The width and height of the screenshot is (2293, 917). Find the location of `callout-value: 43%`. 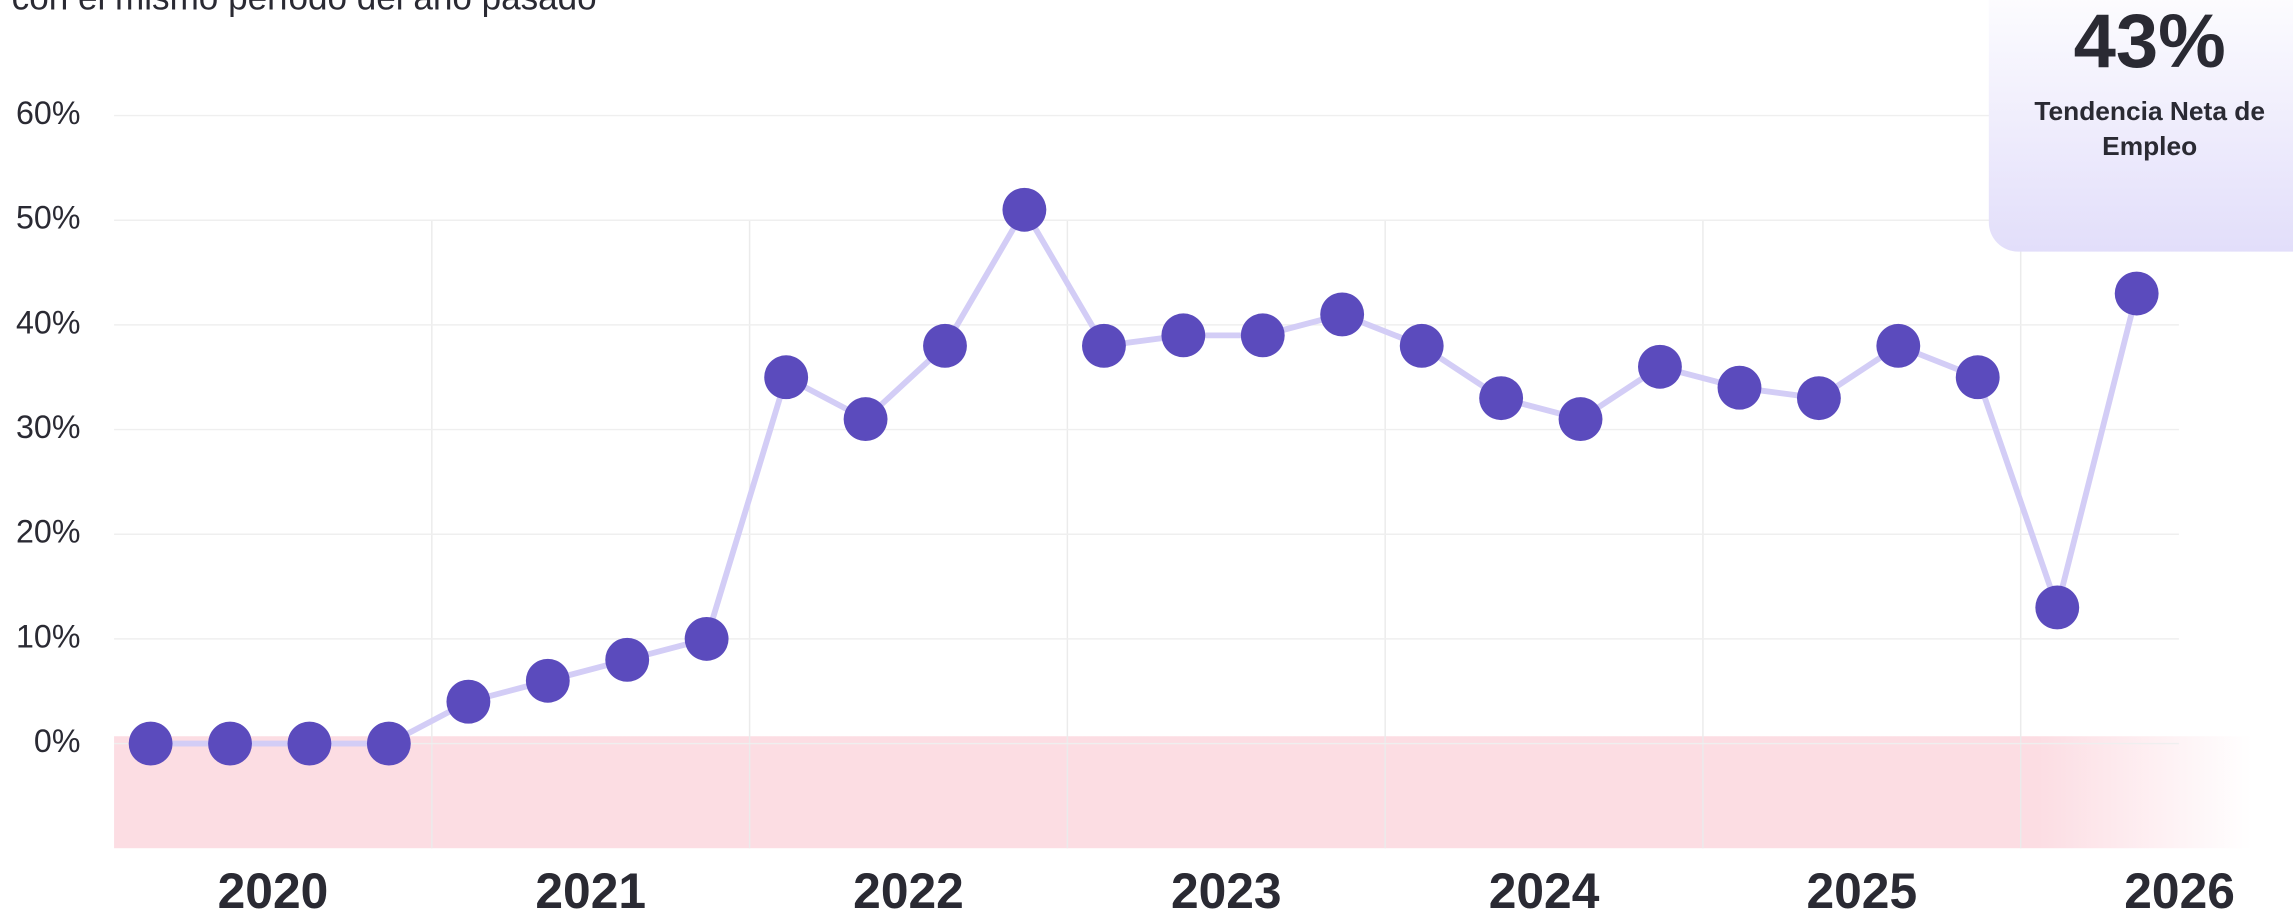

callout-value: 43% is located at coordinates (2150, 42).